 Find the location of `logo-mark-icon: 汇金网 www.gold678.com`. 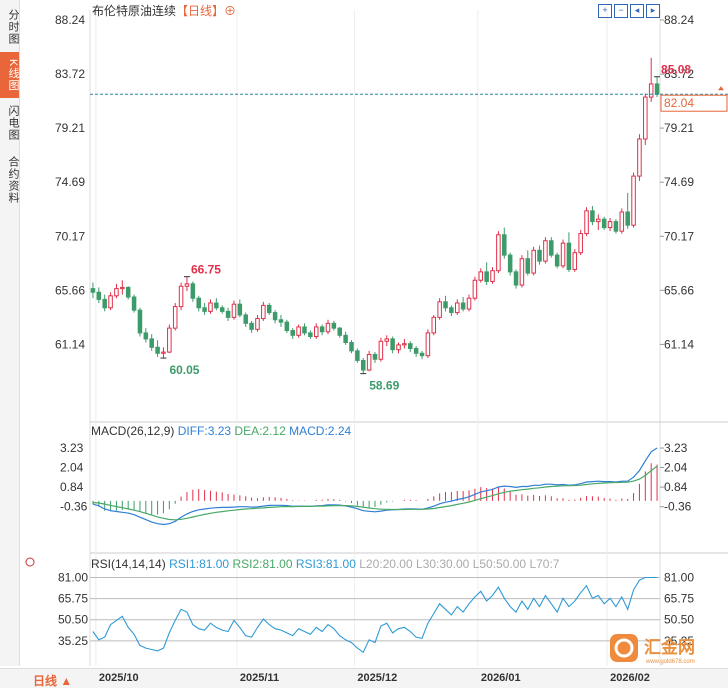

logo-mark-icon: 汇金网 www.gold678.com is located at coordinates (652, 649).